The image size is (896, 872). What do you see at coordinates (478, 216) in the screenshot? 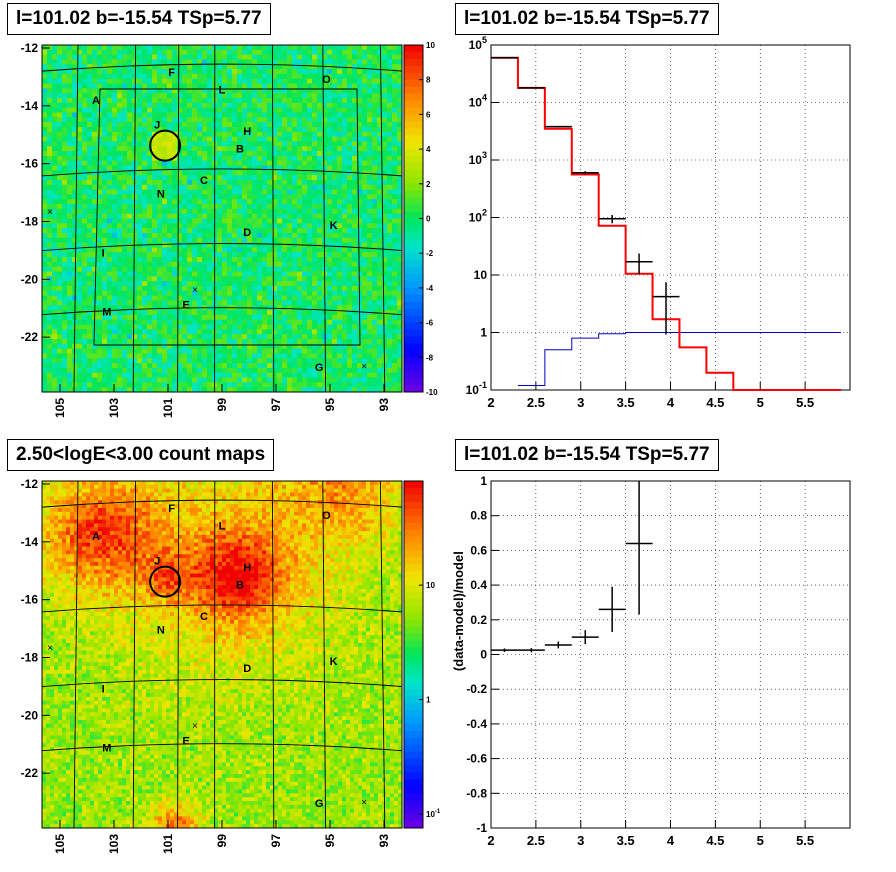
I see `y-tick-label: 10²` at bounding box center [478, 216].